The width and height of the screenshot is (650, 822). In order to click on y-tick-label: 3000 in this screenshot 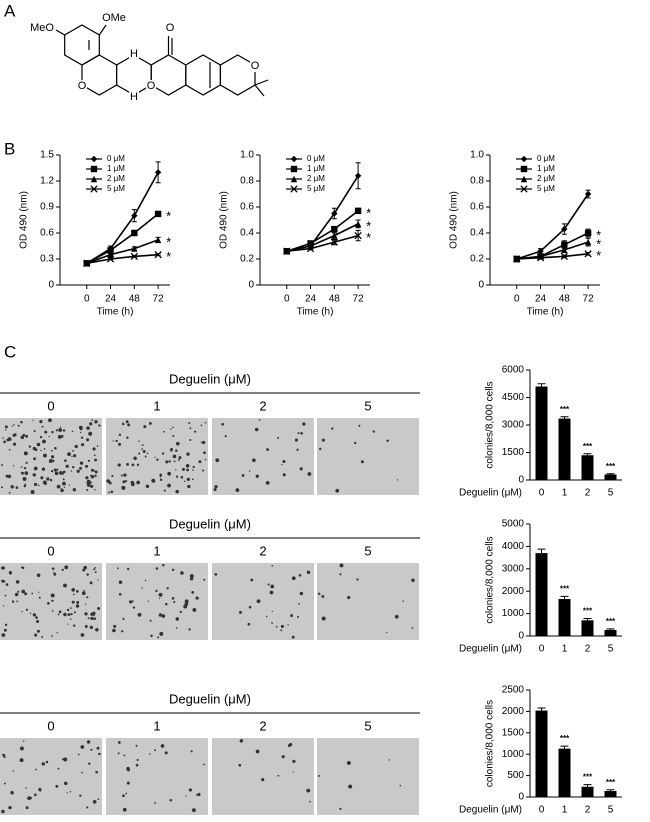, I will do `click(513, 425)`.